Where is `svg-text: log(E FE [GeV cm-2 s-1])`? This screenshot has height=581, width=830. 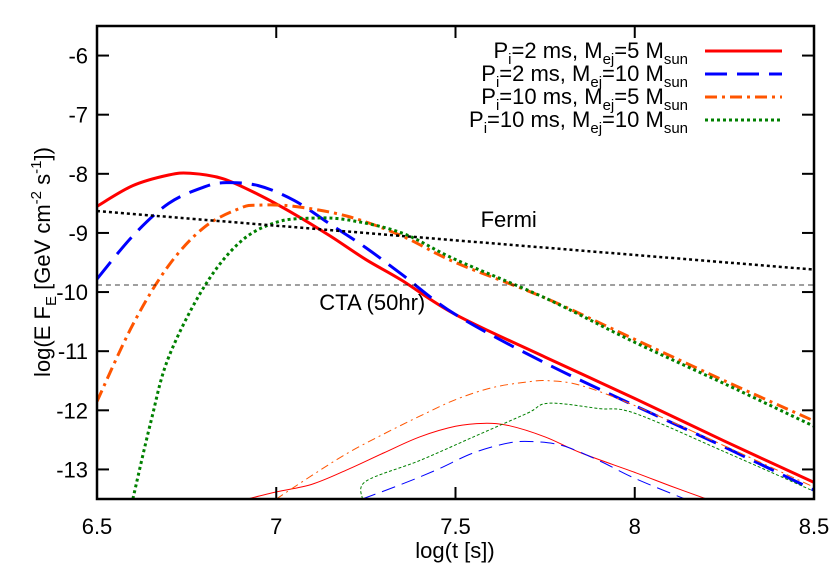
svg-text: log(E FE [GeV cm-2 s-1]) is located at coordinates (44, 262).